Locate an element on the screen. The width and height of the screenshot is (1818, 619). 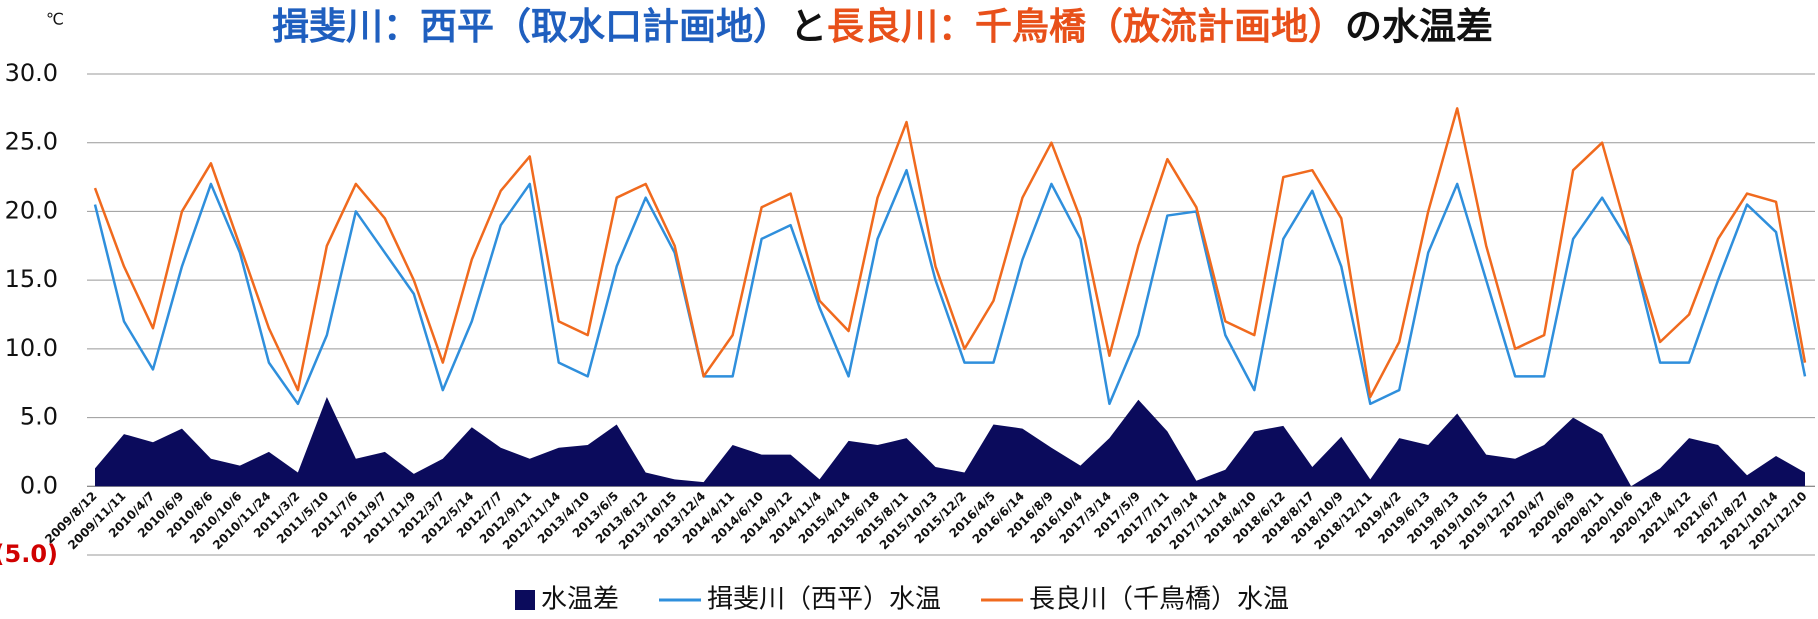
legend-label: 長良川（千鳥橋）水温 is located at coordinates (1159, 600).